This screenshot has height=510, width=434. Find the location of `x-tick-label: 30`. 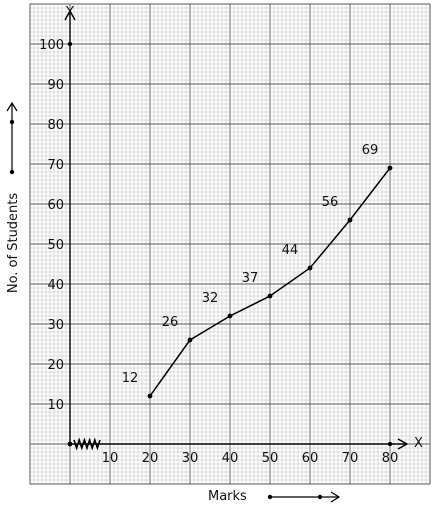

x-tick-label: 30 is located at coordinates (190, 458).